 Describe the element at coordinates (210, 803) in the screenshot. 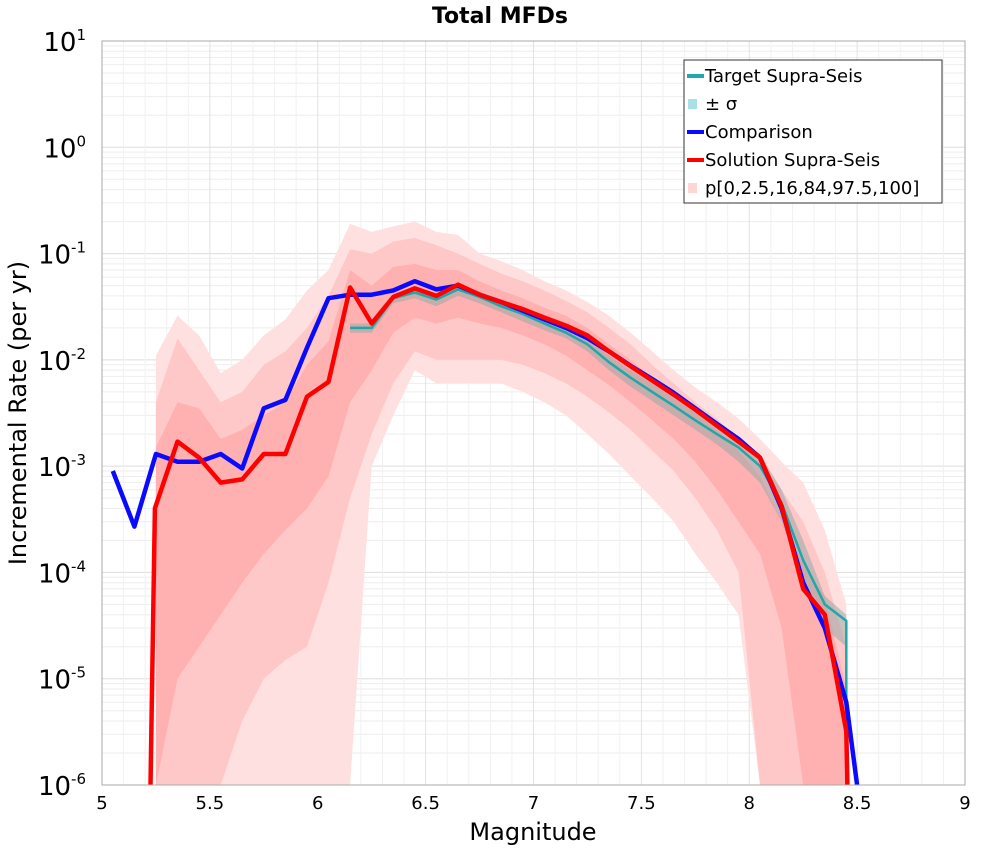

I see `x-tick-label: 5.5` at that location.